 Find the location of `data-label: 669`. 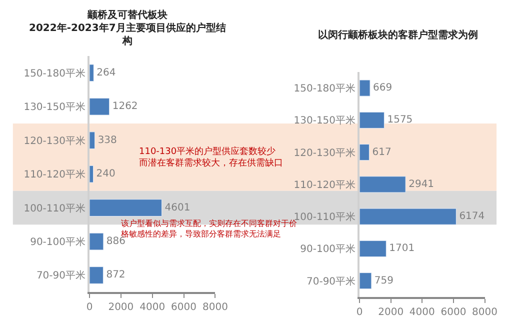

data-label: 669 is located at coordinates (382, 88).